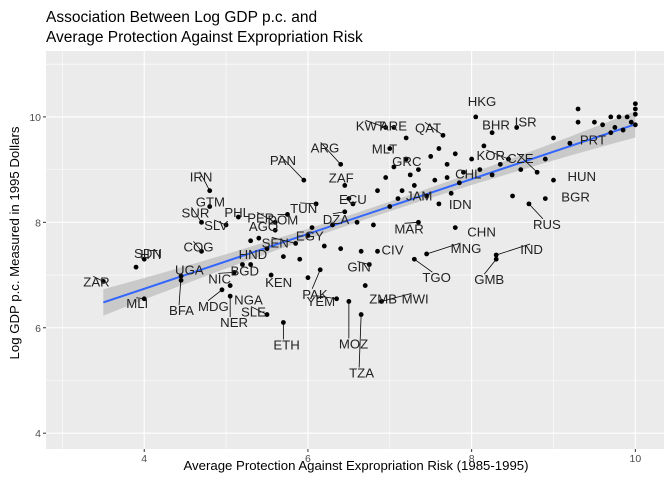 This screenshot has width=672, height=480. Describe the element at coordinates (466, 248) in the screenshot. I see `point-label-mng: MNG` at that location.